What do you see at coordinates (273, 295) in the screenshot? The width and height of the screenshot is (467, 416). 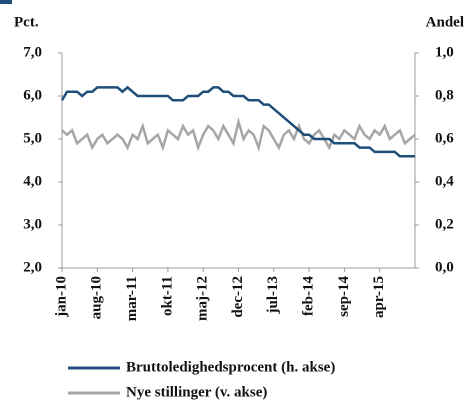 I see `x-tick-label: jul-13` at bounding box center [273, 295].